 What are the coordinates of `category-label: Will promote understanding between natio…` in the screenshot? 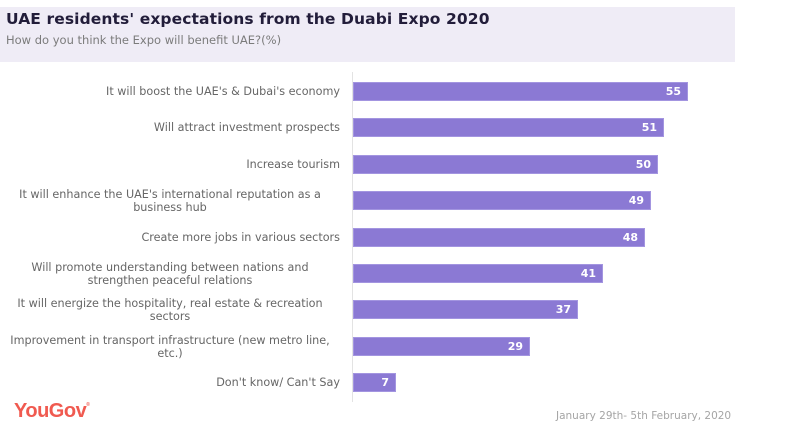 It's located at (170, 273).